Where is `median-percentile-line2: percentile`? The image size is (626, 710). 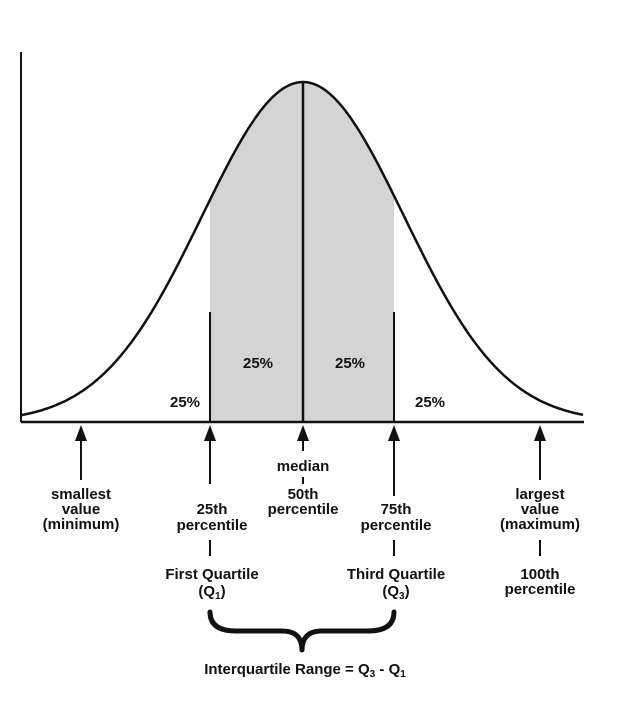
median-percentile-line2: percentile is located at coordinates (303, 509).